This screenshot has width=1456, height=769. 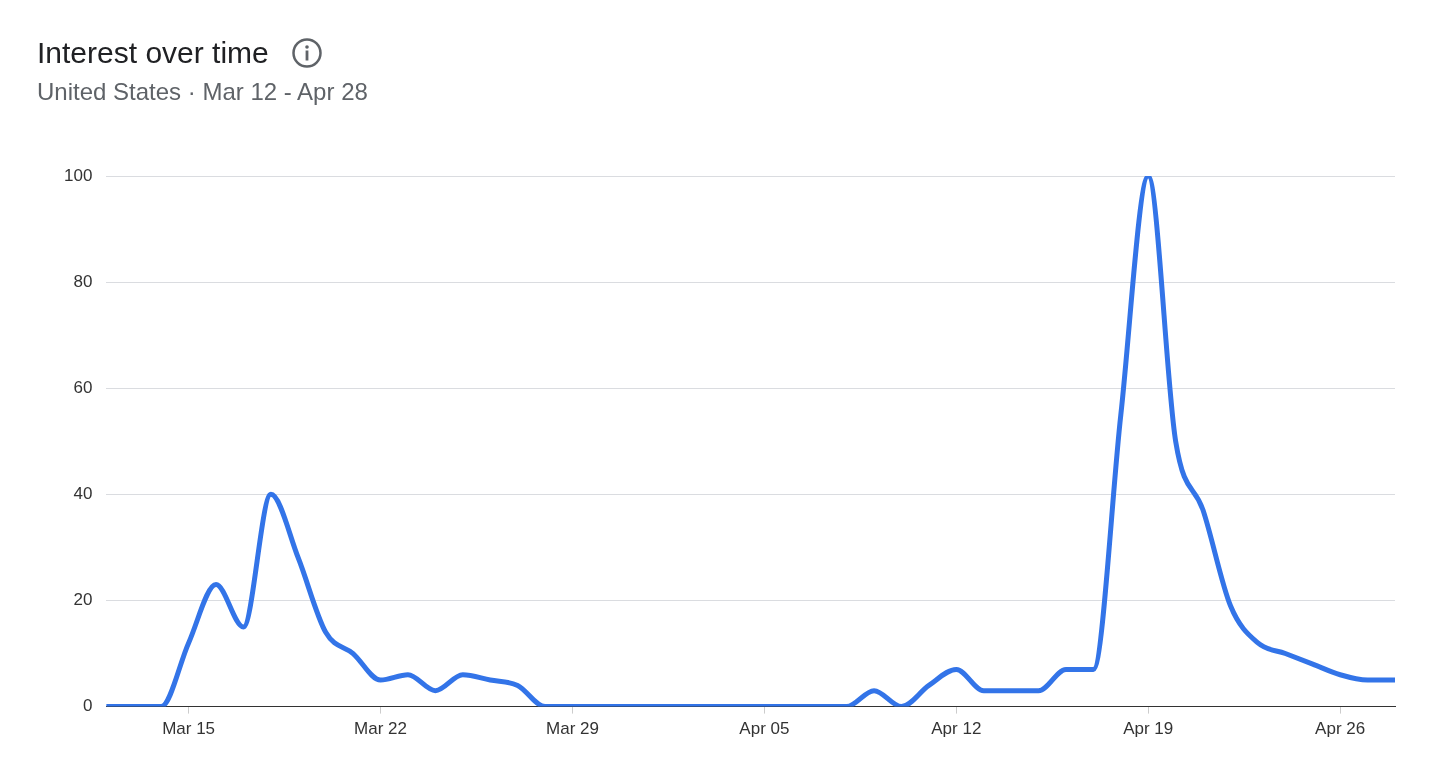 What do you see at coordinates (153, 53) in the screenshot?
I see `chart-title: Interest over time` at bounding box center [153, 53].